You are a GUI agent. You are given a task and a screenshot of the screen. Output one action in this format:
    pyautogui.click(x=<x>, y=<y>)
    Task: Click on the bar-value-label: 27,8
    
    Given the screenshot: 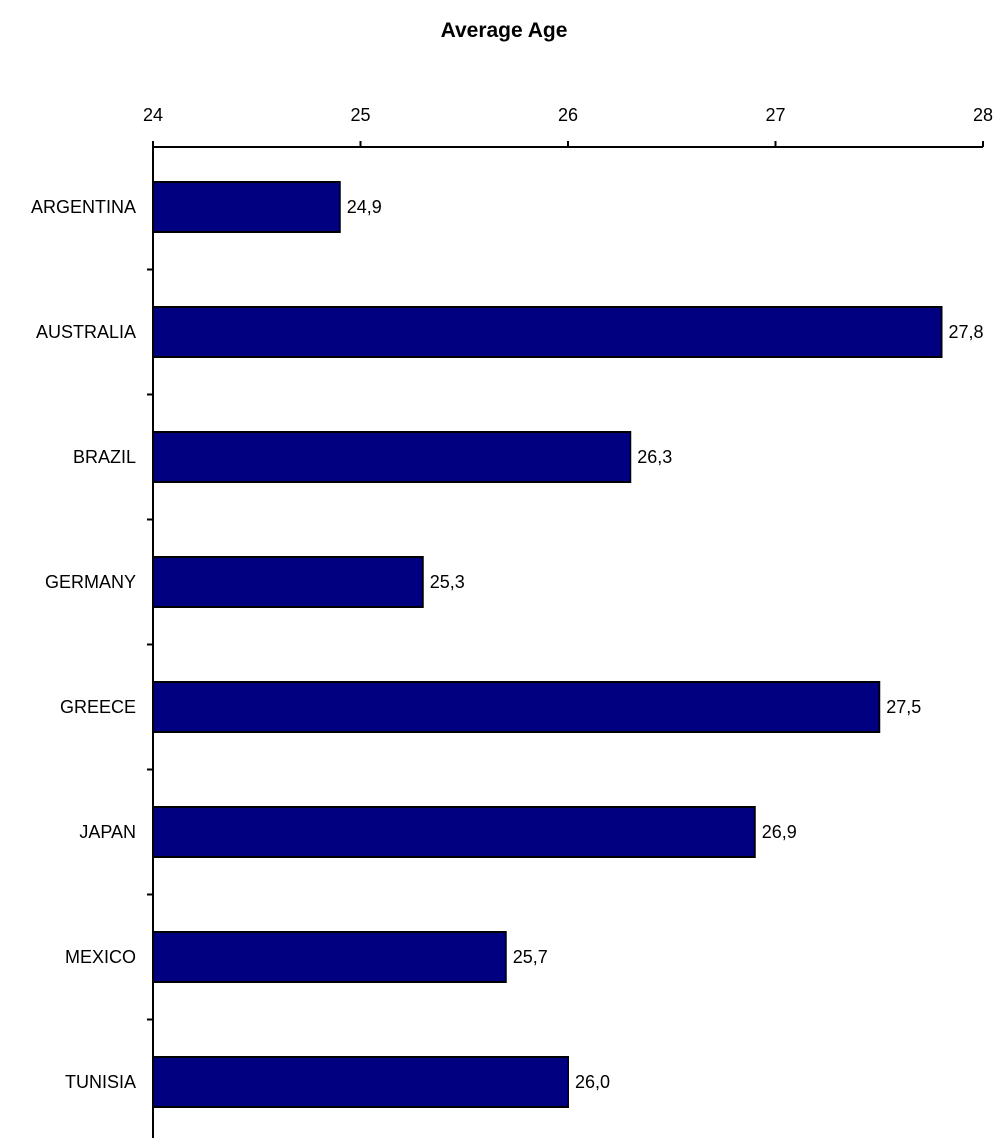 What is the action you would take?
    pyautogui.click(x=966, y=332)
    